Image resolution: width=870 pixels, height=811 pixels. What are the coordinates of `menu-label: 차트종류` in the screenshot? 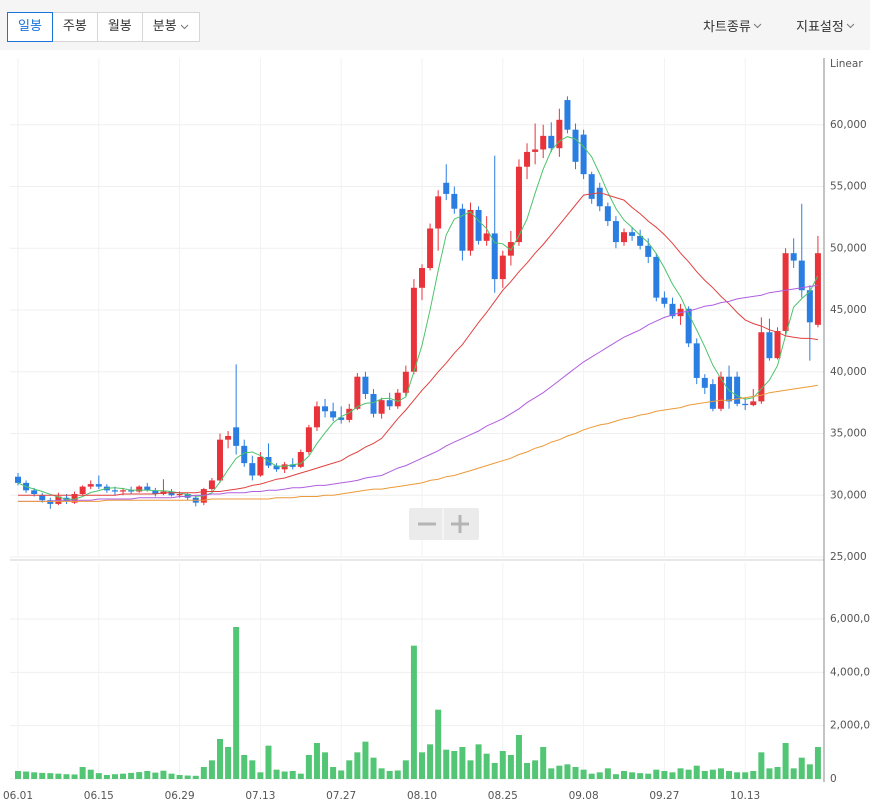 It's located at (727, 27).